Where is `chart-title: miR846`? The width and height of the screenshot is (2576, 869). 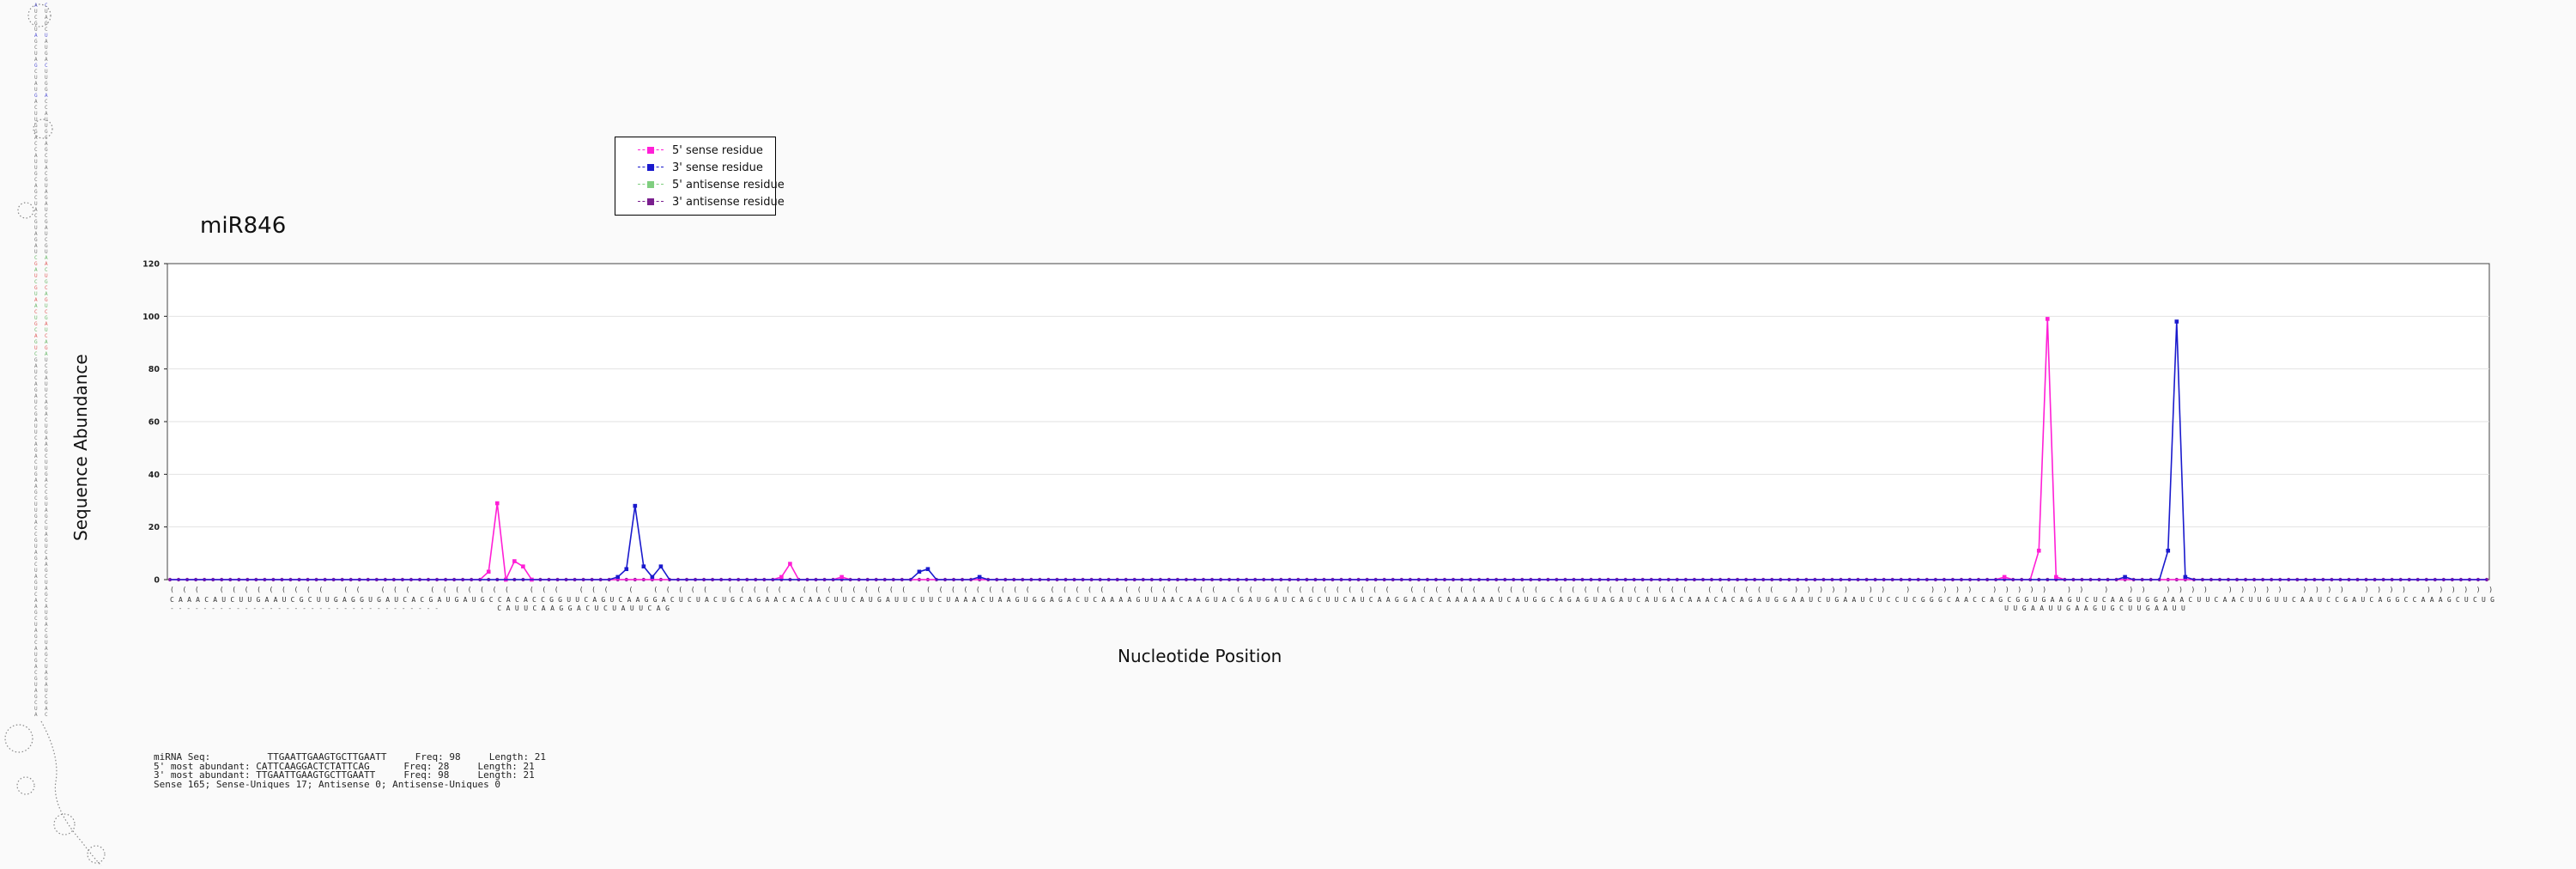 chart-title: miR846 is located at coordinates (243, 226).